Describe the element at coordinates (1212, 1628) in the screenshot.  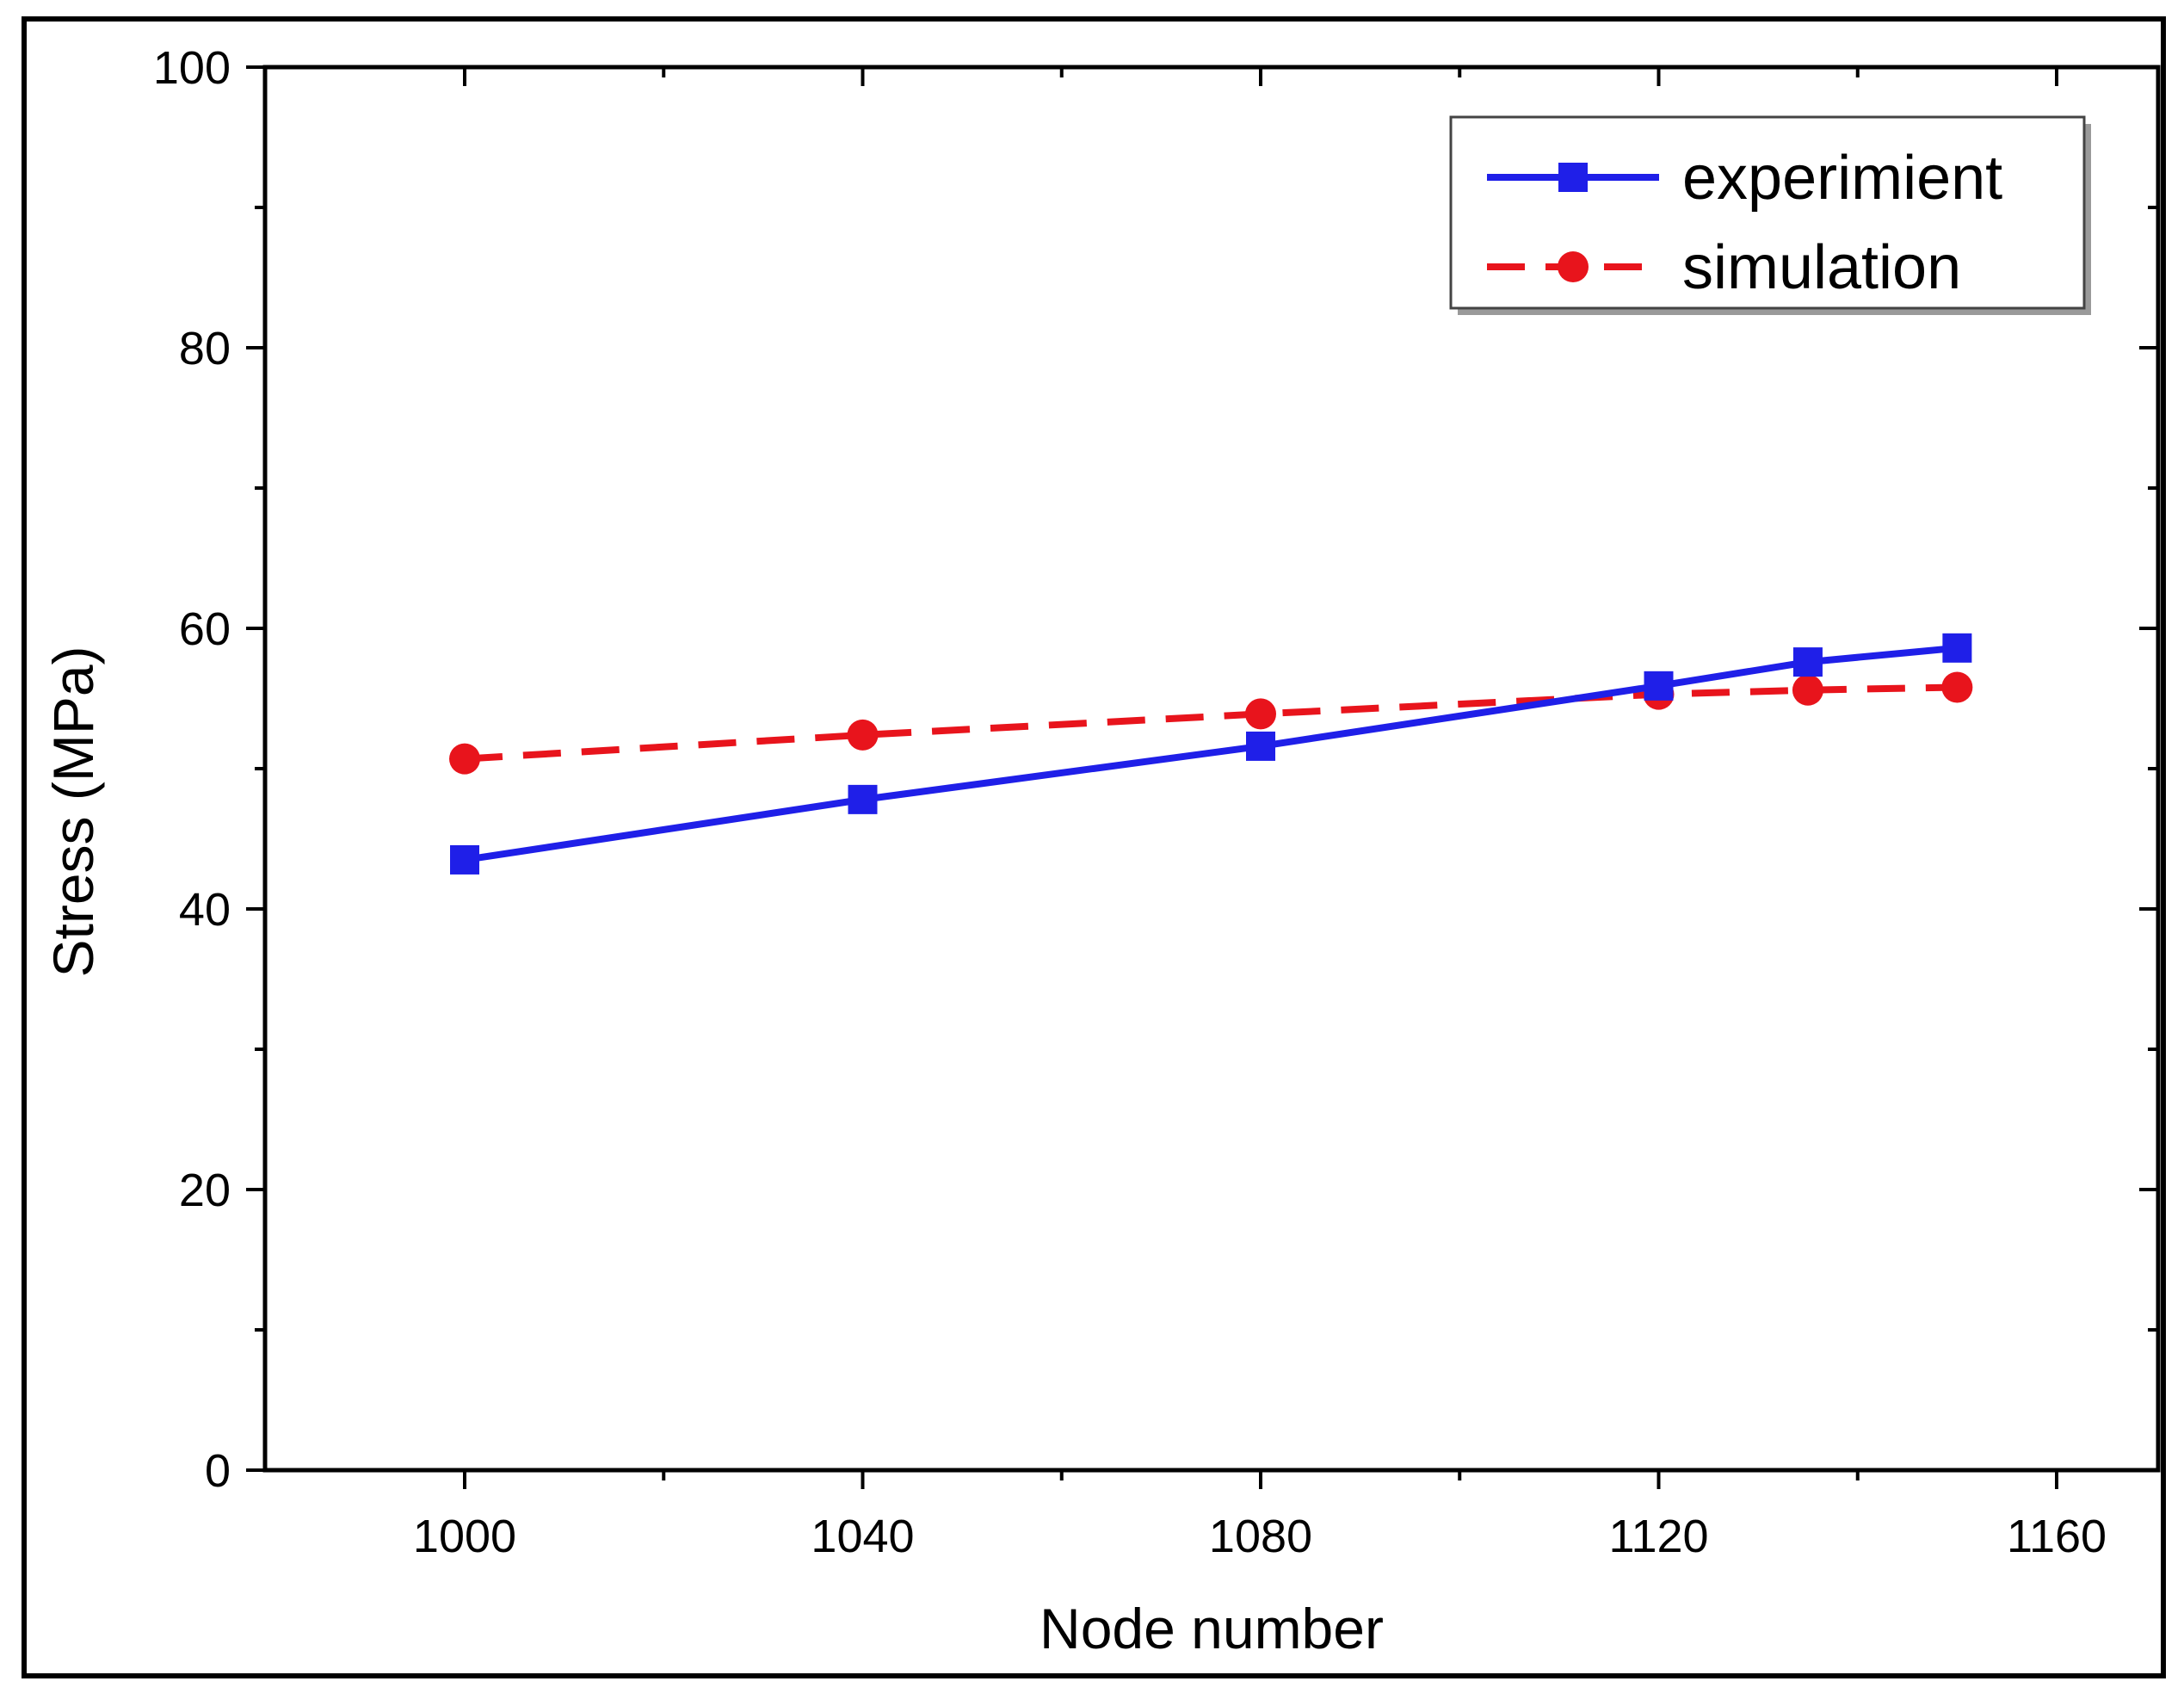
I see `x-axis-title: Node number` at that location.